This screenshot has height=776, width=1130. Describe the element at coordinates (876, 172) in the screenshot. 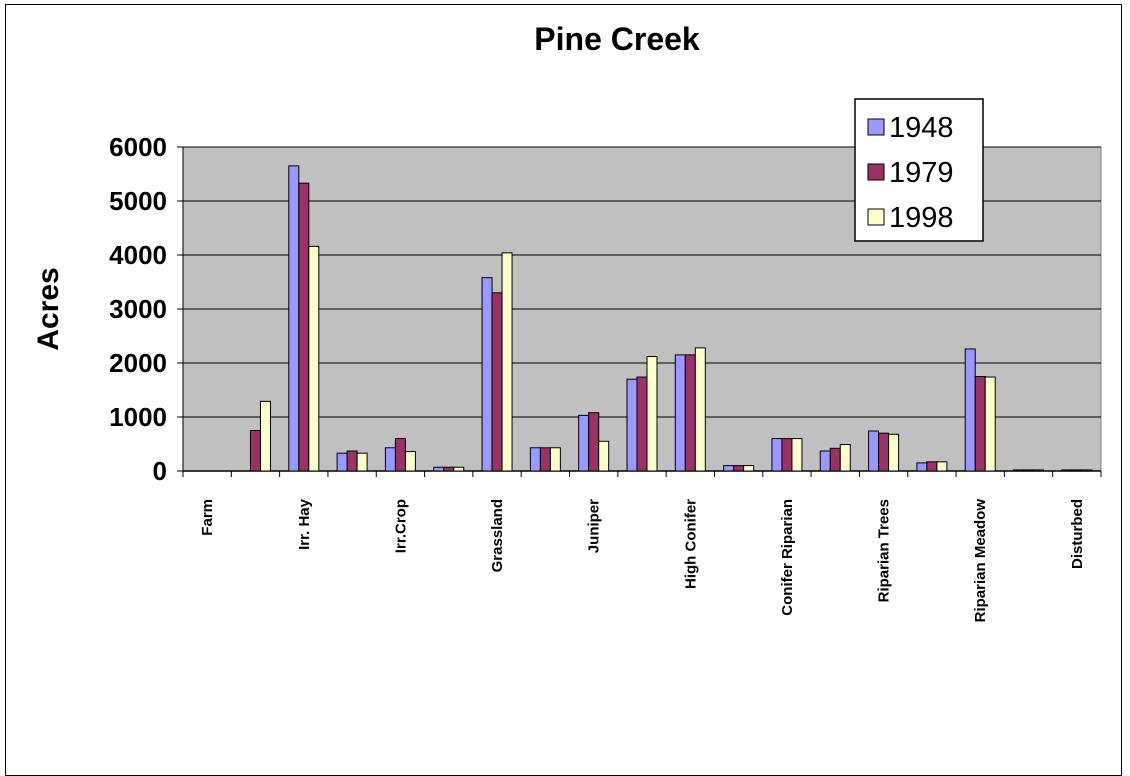

I see `legend-swatch-1979` at that location.